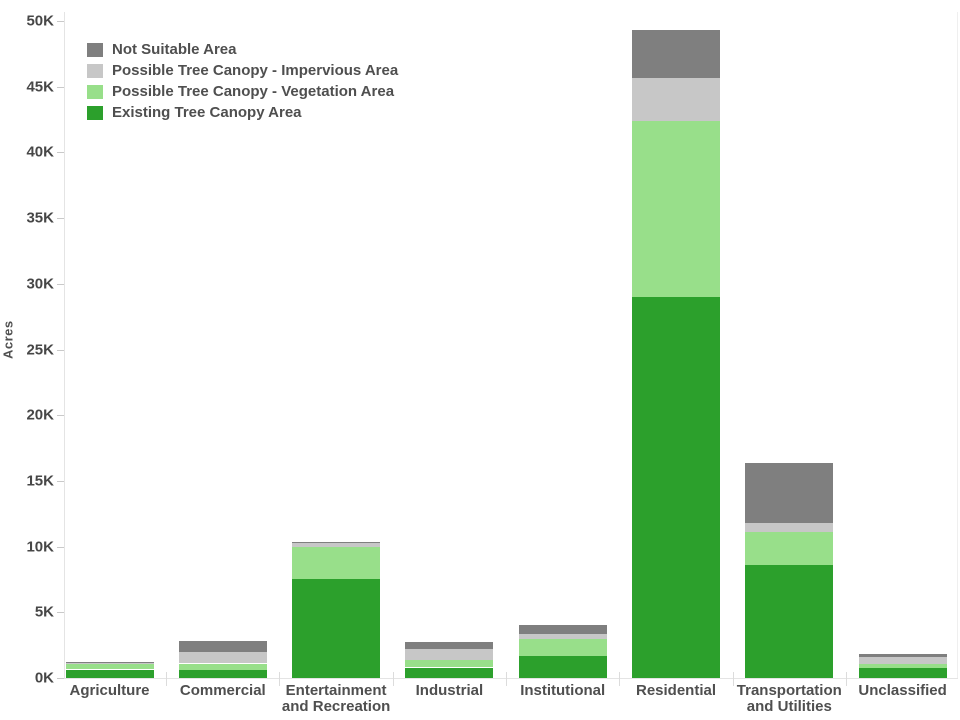  I want to click on x-axis-line, so click(511, 678).